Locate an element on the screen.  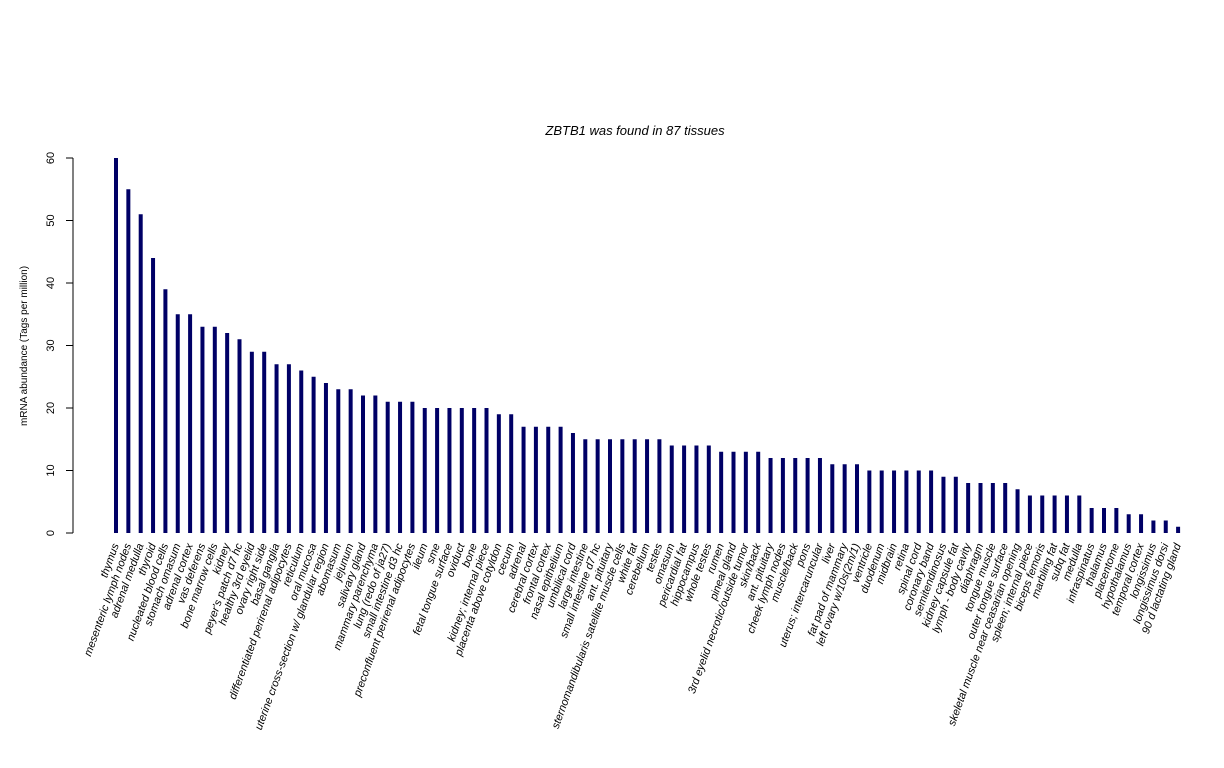
y-tick-label: 40 is located at coordinates (51, 283).